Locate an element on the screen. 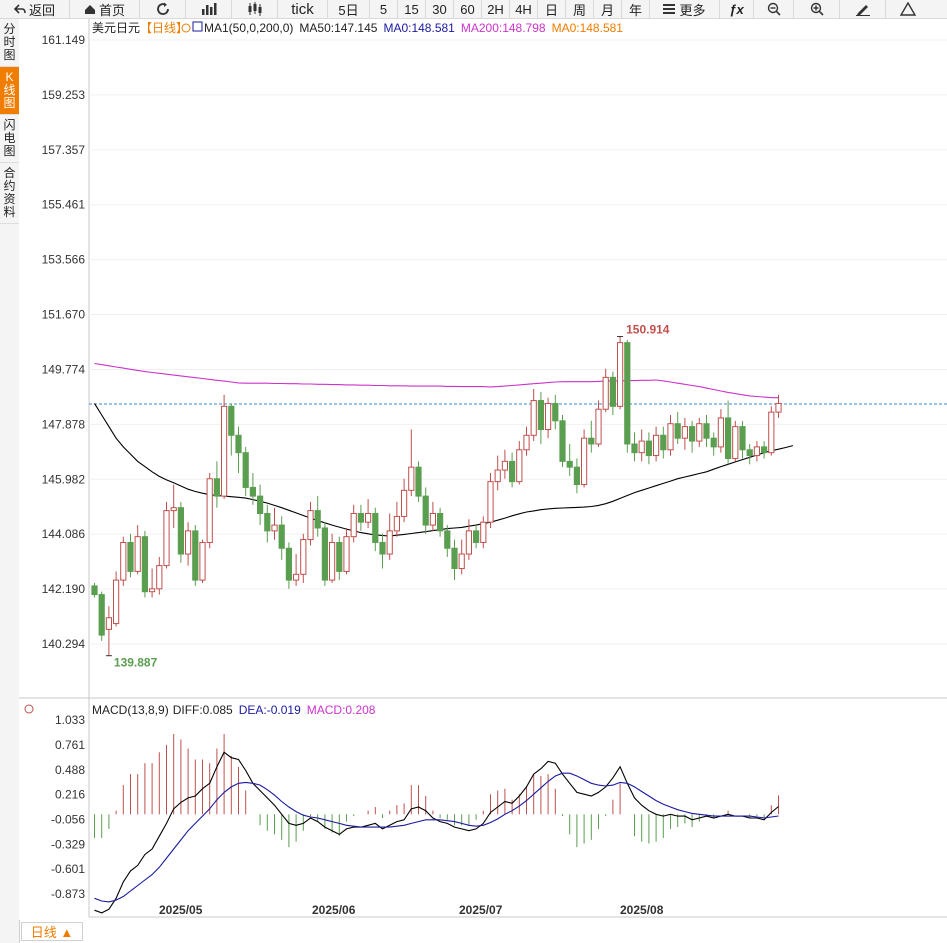 The width and height of the screenshot is (947, 943). period-button-3: 30 is located at coordinates (440, 9).